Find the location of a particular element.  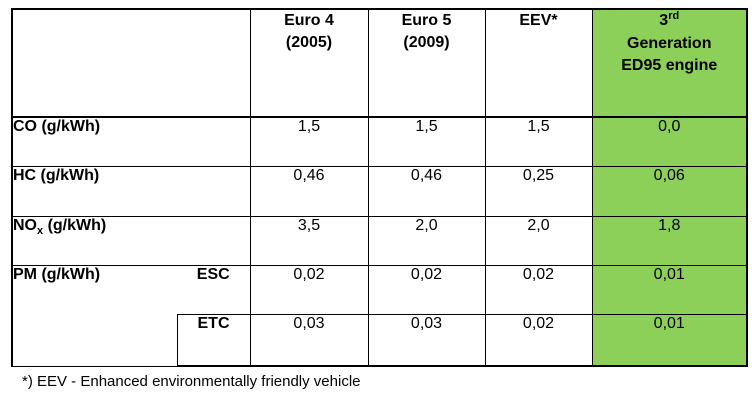

cell-co-euro5: 1,5 is located at coordinates (426, 142).